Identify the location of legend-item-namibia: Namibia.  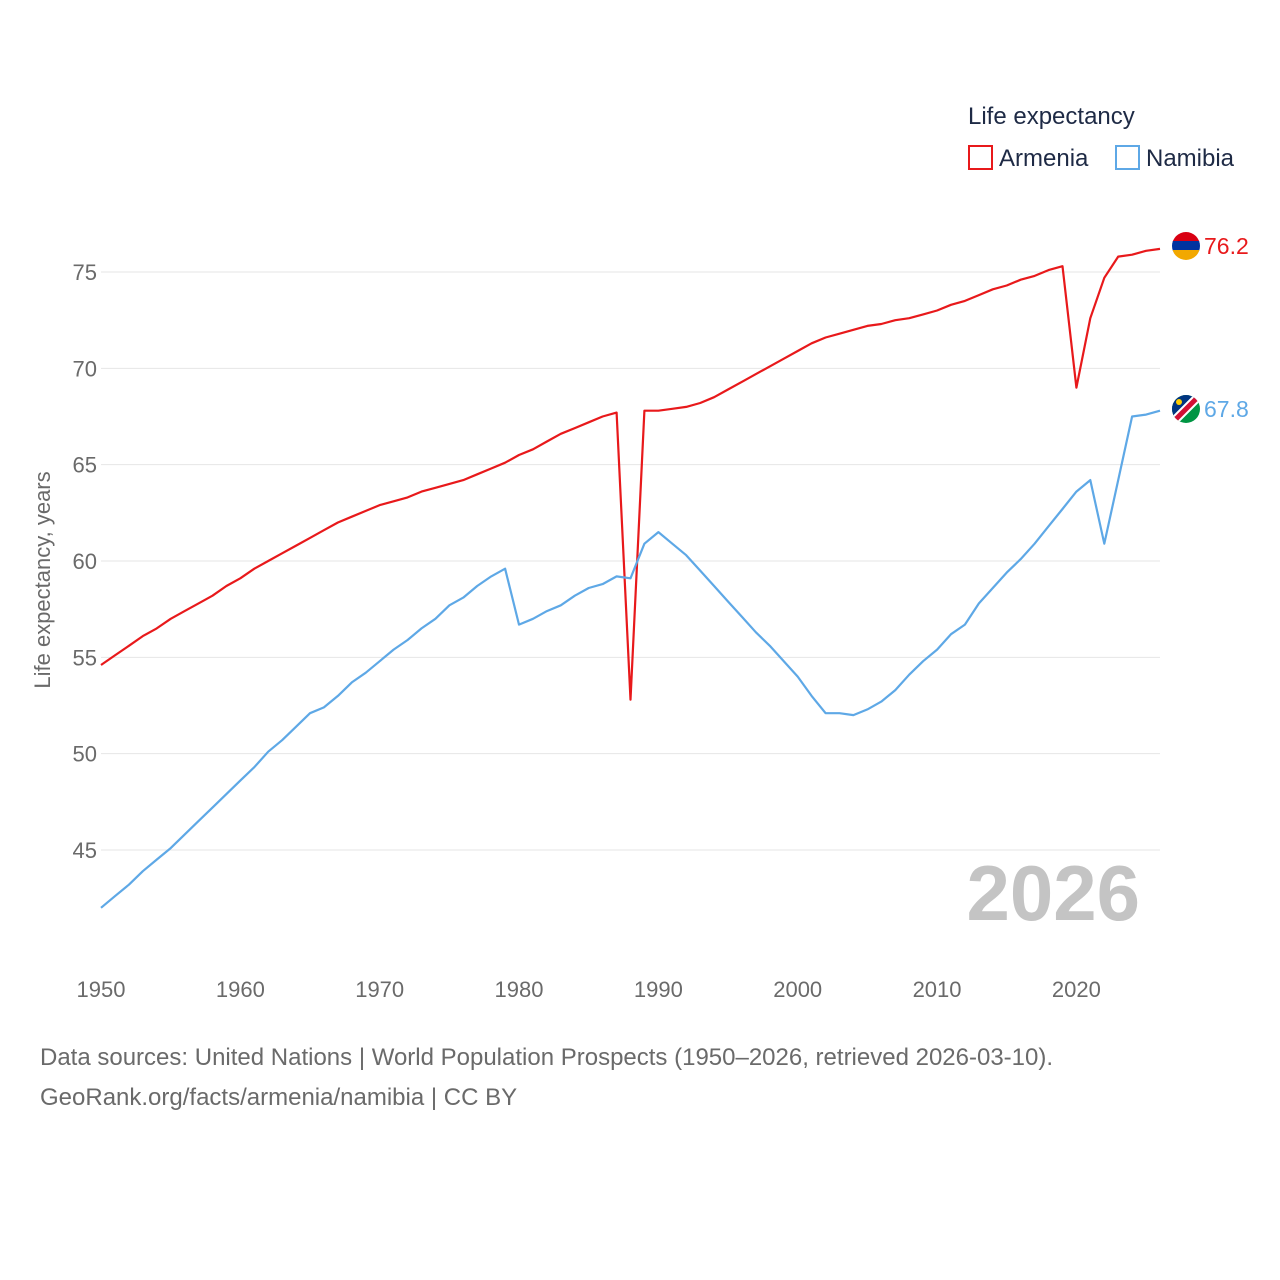
(1175, 158).